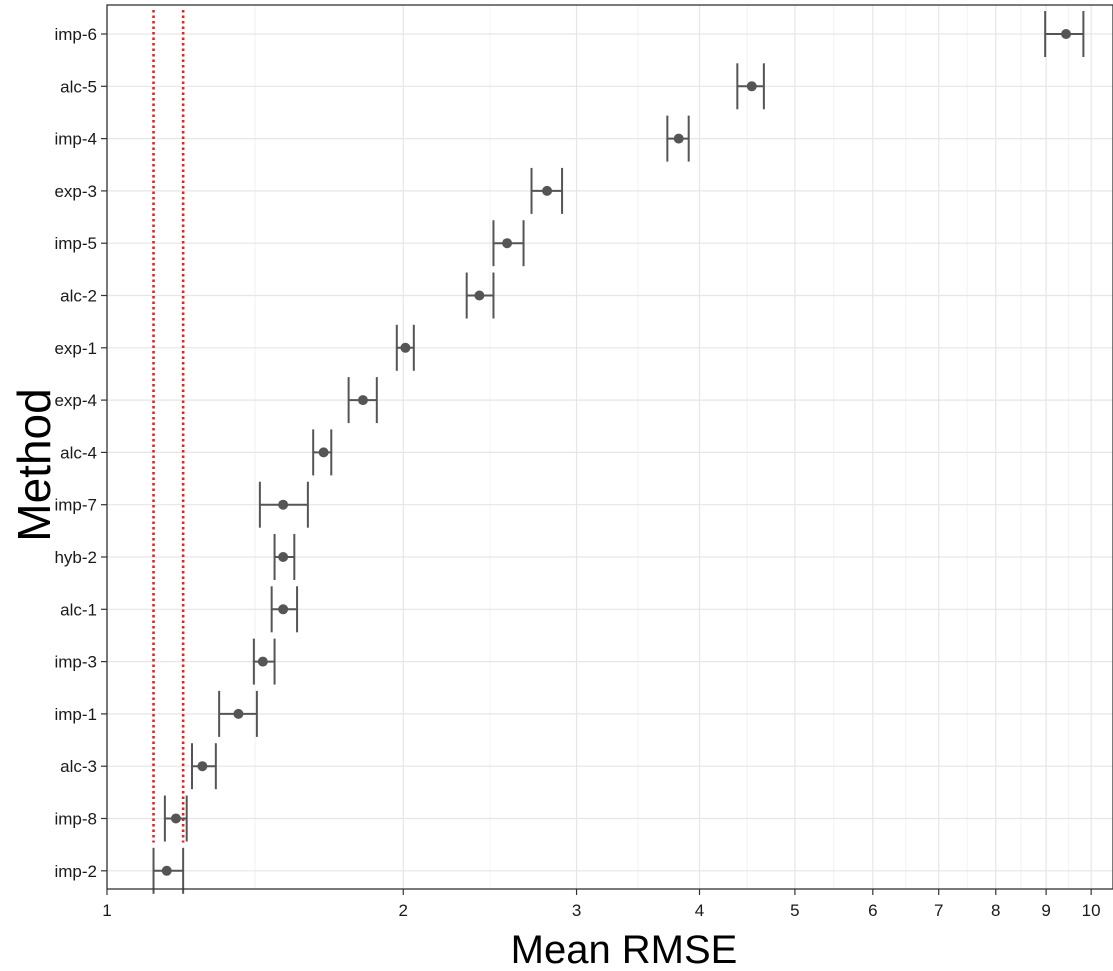  I want to click on y-tick-label: imp-1, so click(75, 714).